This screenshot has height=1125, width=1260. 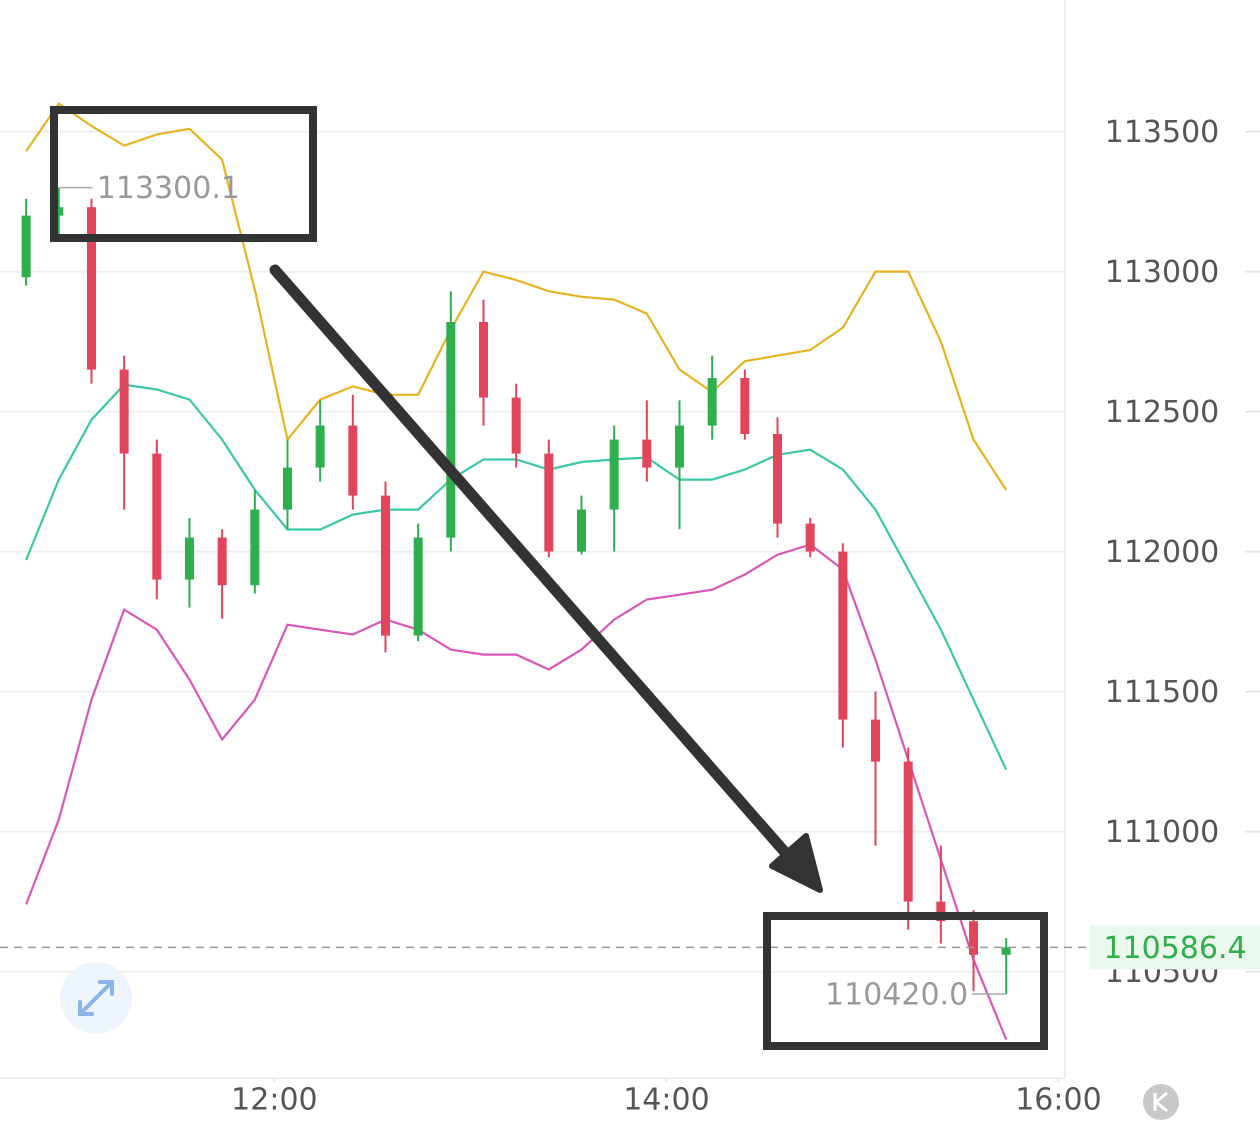 What do you see at coordinates (1162, 552) in the screenshot?
I see `y-tick-label: 112000` at bounding box center [1162, 552].